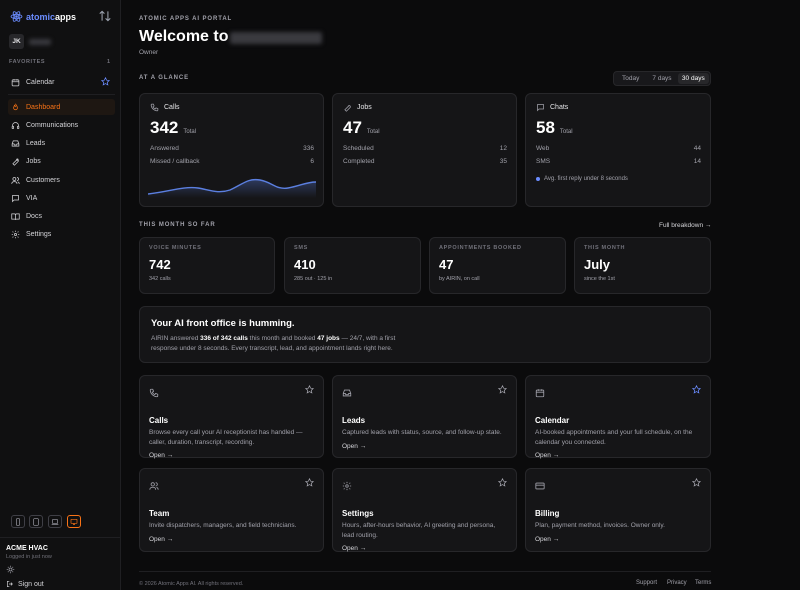 Image resolution: width=800 pixels, height=590 pixels. I want to click on banner-text-part: AIRIN answered, so click(176, 338).